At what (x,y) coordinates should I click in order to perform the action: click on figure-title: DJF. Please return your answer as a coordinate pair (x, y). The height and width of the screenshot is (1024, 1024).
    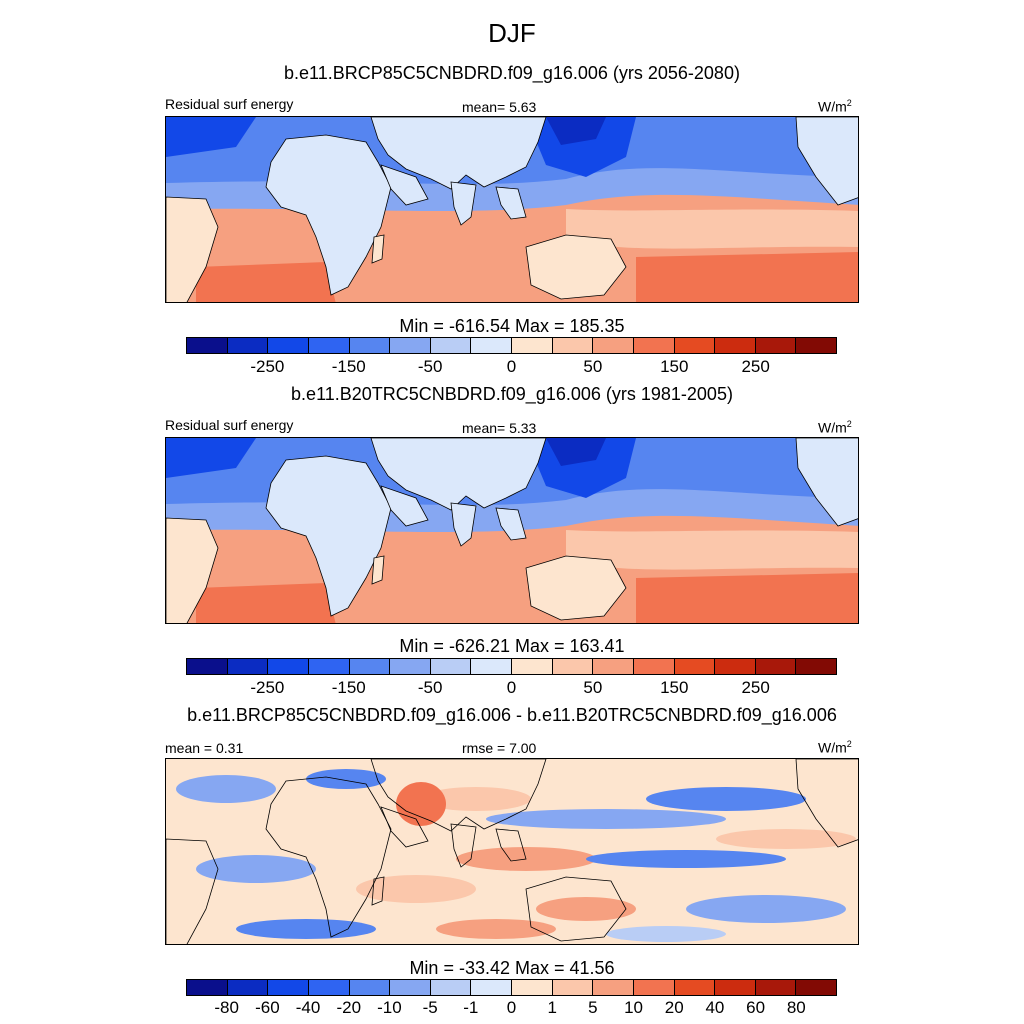
    Looking at the image, I should click on (512, 33).